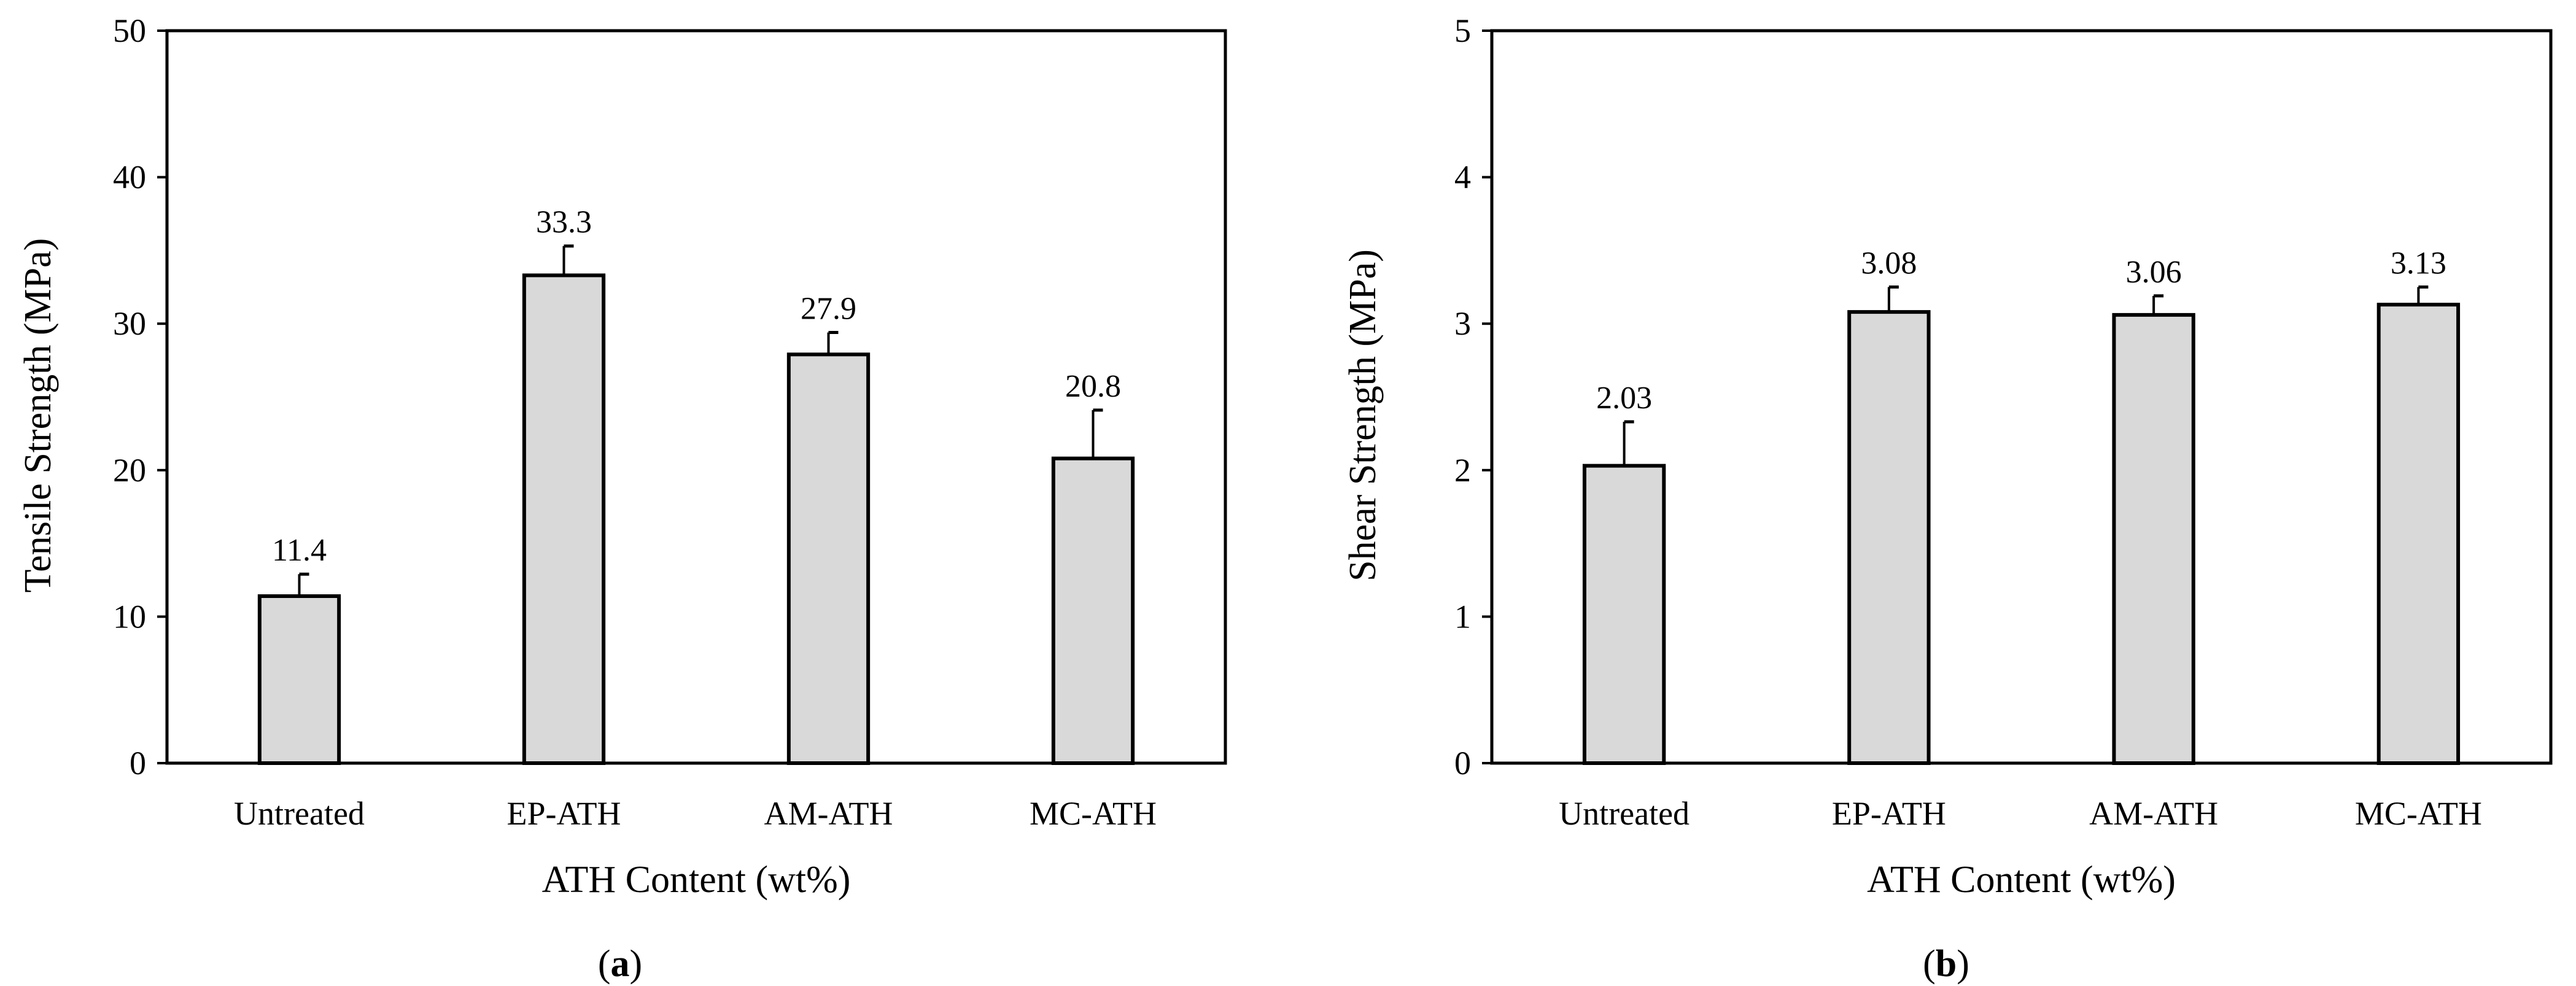  Describe the element at coordinates (828, 309) in the screenshot. I see `data-label: 27.9` at that location.